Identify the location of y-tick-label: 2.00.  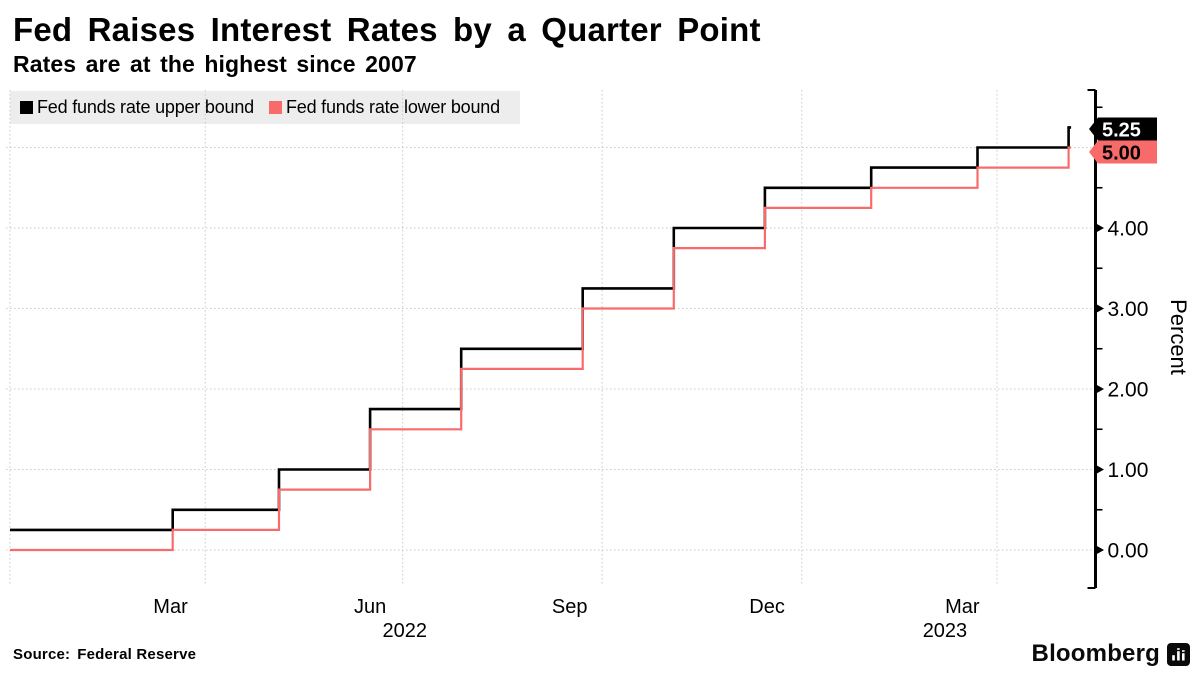
(1128, 390).